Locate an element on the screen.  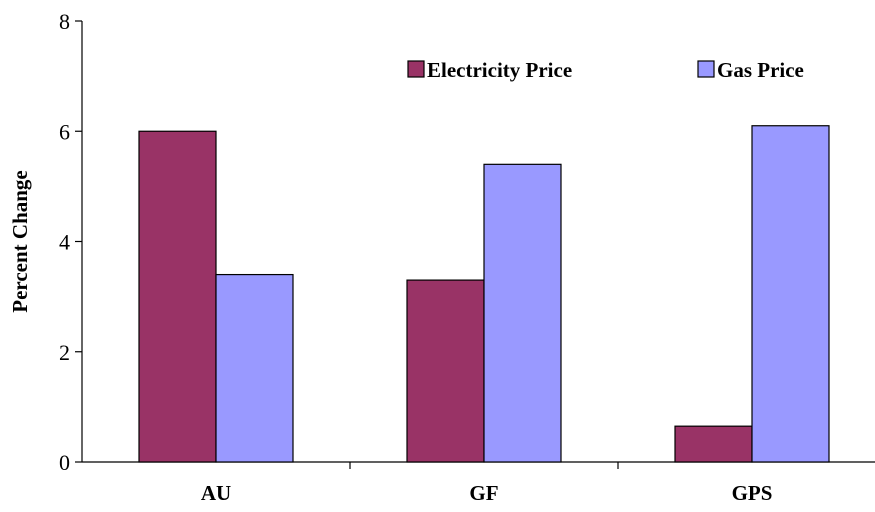
y-tick-label: 0 is located at coordinates (64, 462).